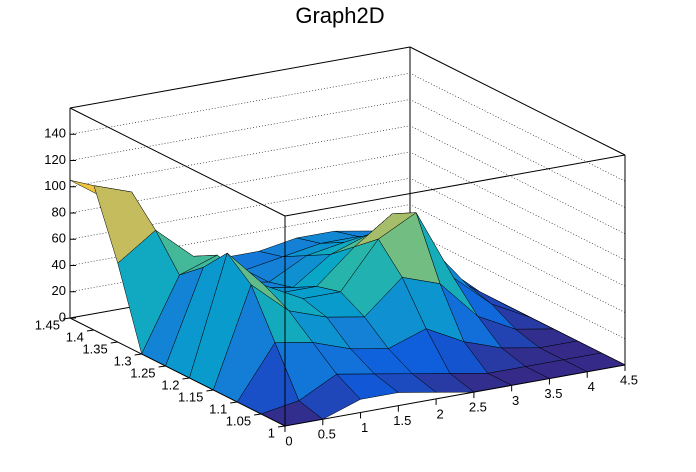 This screenshot has width=696, height=472. What do you see at coordinates (339, 15) in the screenshot?
I see `chart-title: Graph2D` at bounding box center [339, 15].